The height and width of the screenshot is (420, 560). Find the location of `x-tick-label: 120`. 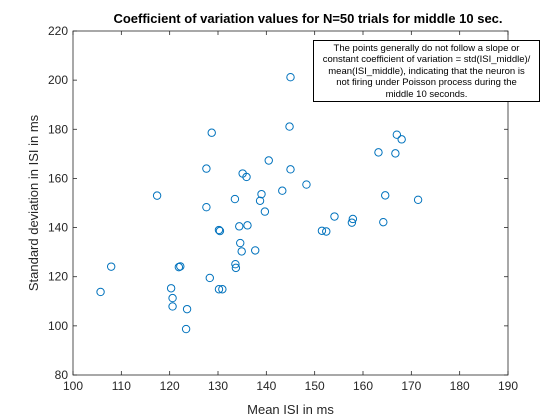

x-tick-label: 120 is located at coordinates (170, 386).